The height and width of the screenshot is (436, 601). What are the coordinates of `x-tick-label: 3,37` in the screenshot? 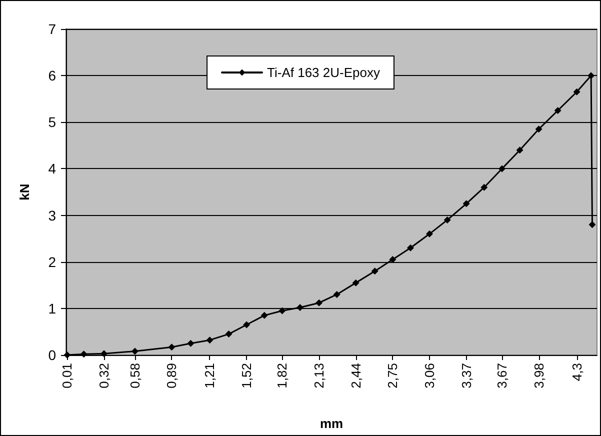 It's located at (466, 375).